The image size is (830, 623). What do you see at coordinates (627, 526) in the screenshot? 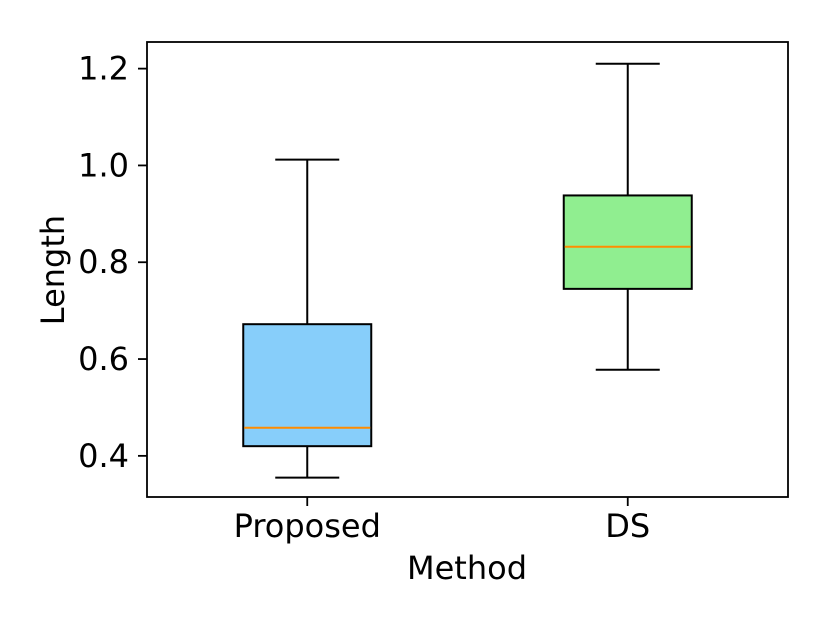
I see `x-tick-label: DS` at bounding box center [627, 526].